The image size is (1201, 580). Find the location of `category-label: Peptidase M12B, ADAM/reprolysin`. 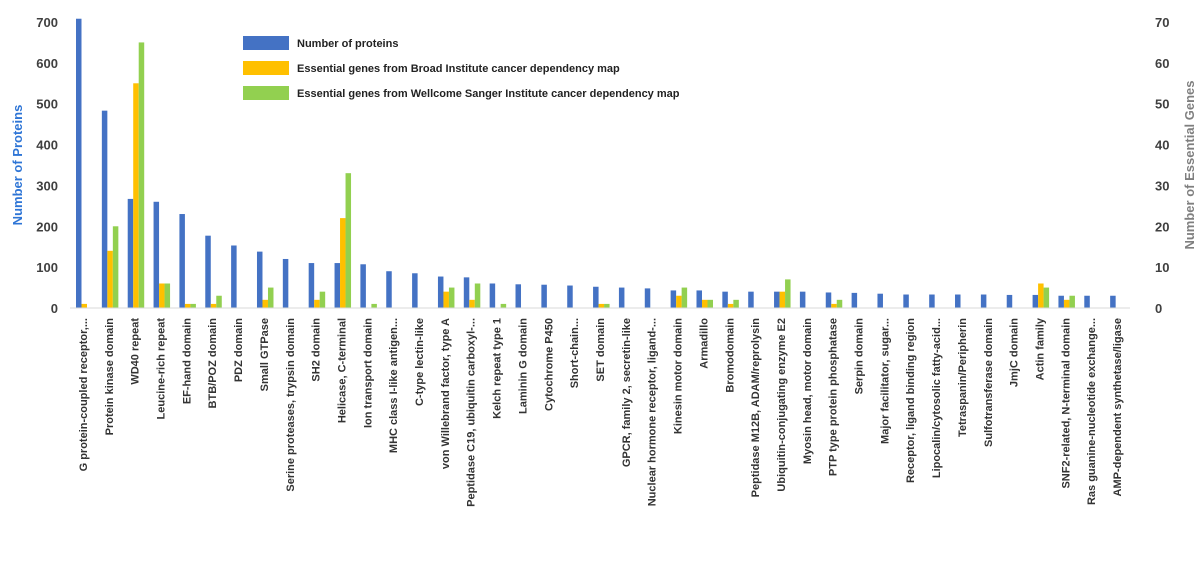

category-label: Peptidase M12B, ADAM/reprolysin is located at coordinates (756, 408).